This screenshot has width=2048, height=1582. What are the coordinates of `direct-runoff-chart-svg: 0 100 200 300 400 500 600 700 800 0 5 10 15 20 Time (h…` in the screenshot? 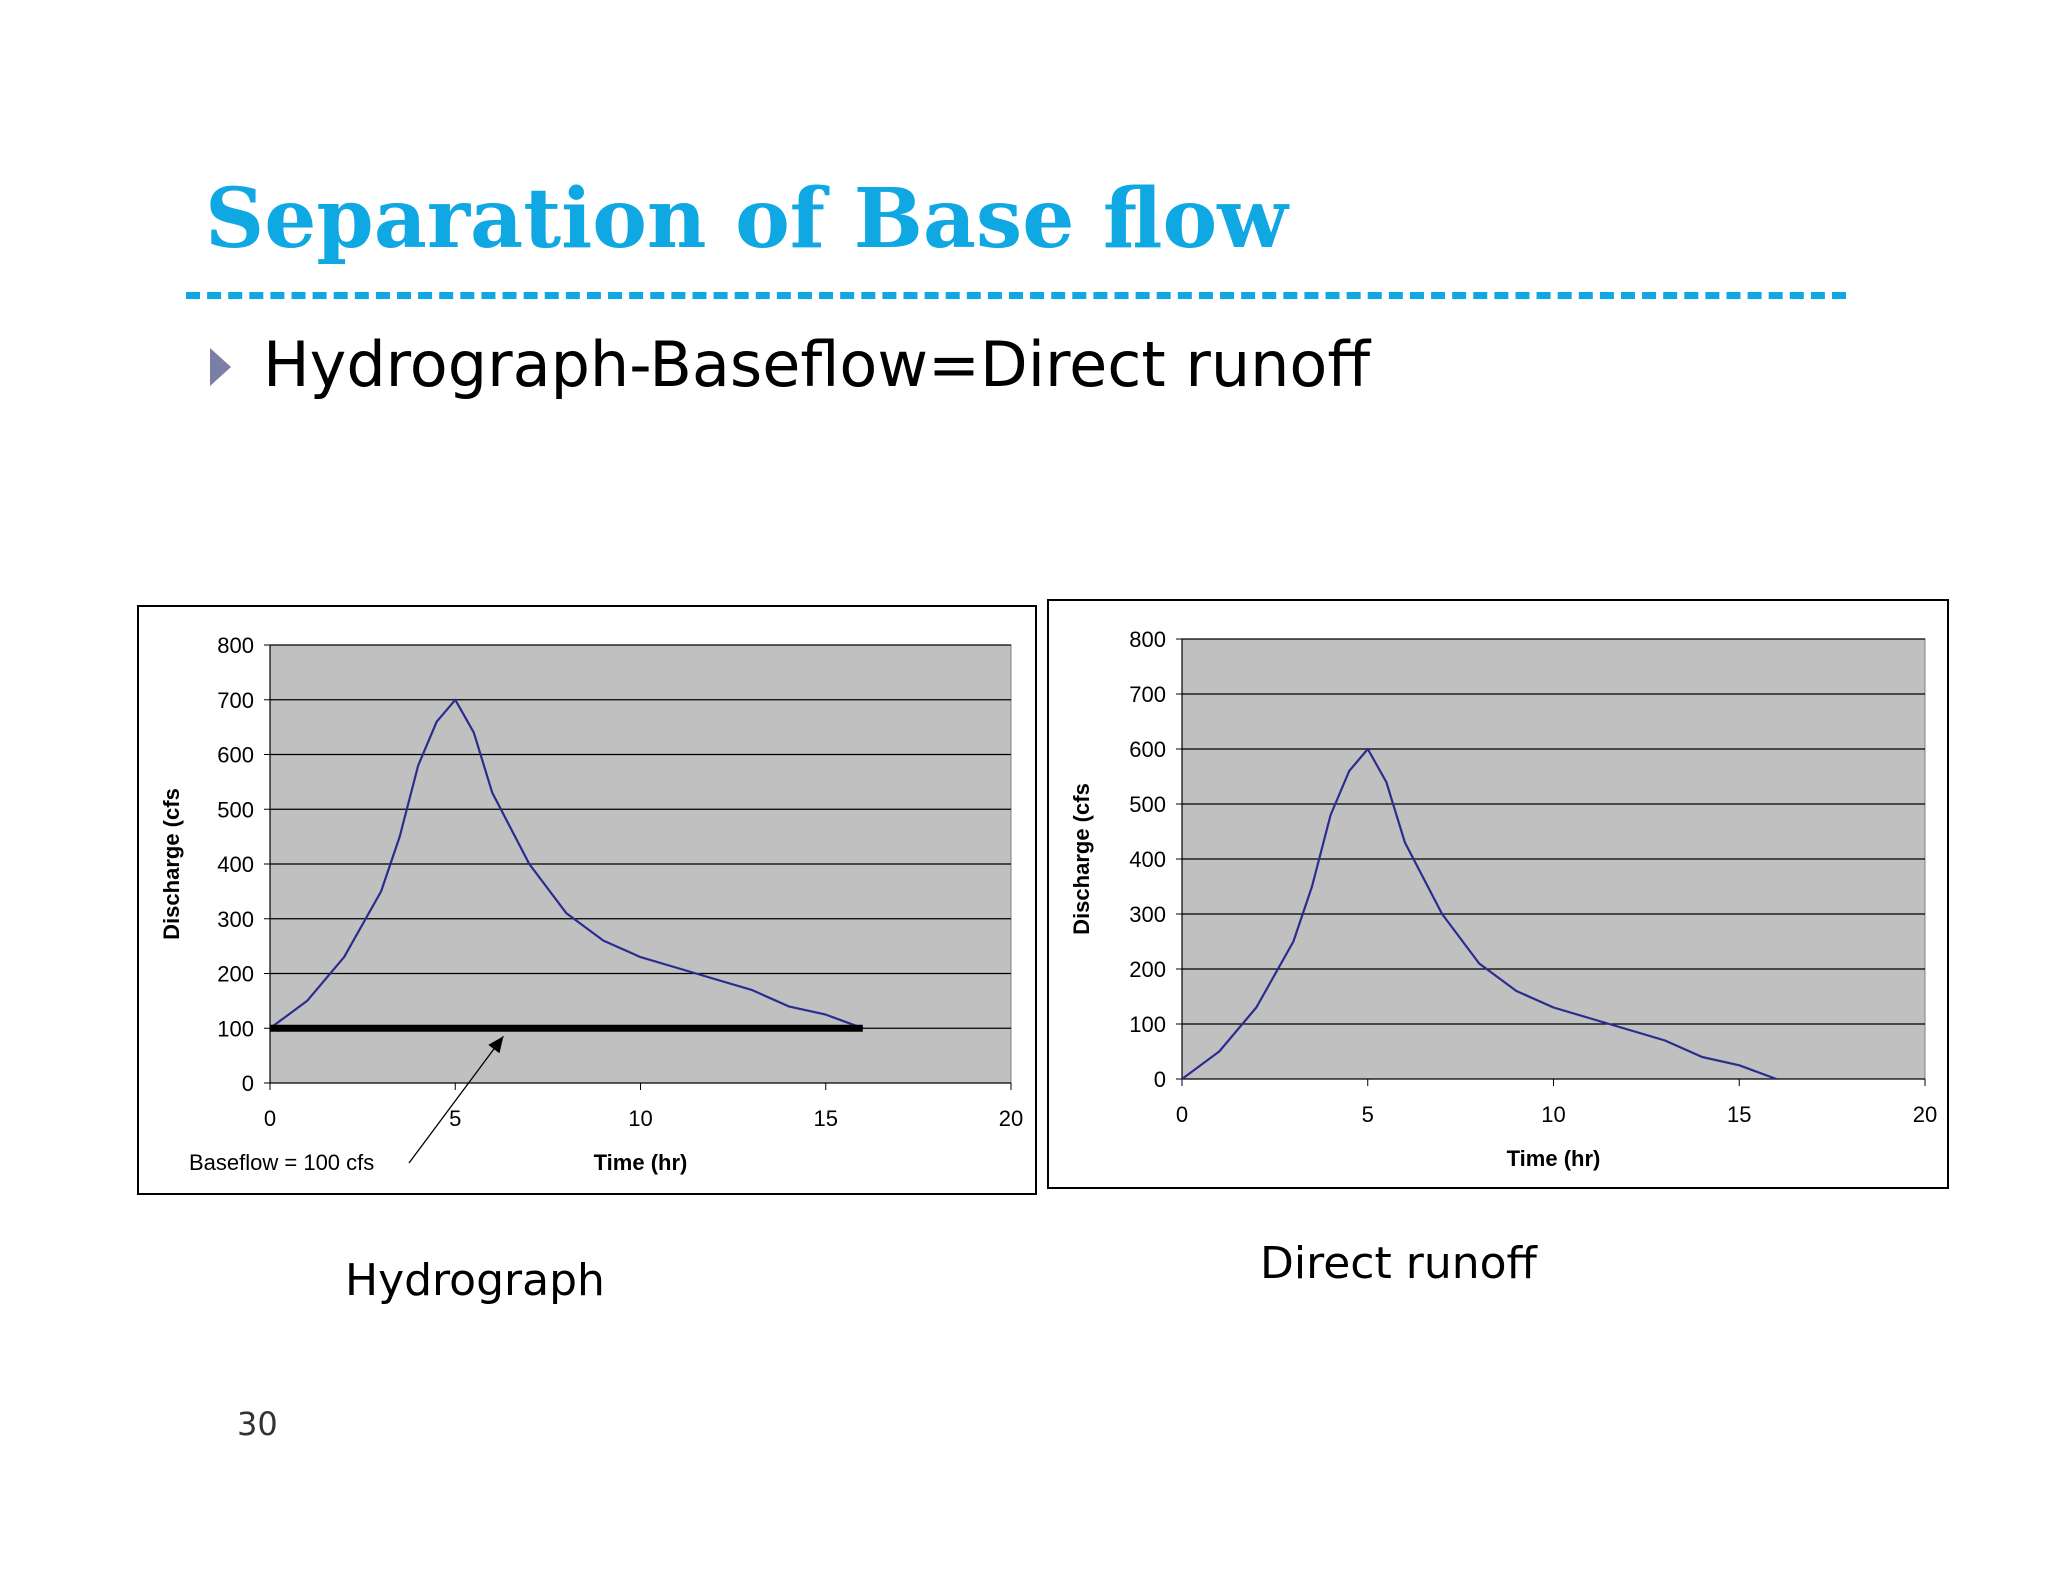 It's located at (1503, 899).